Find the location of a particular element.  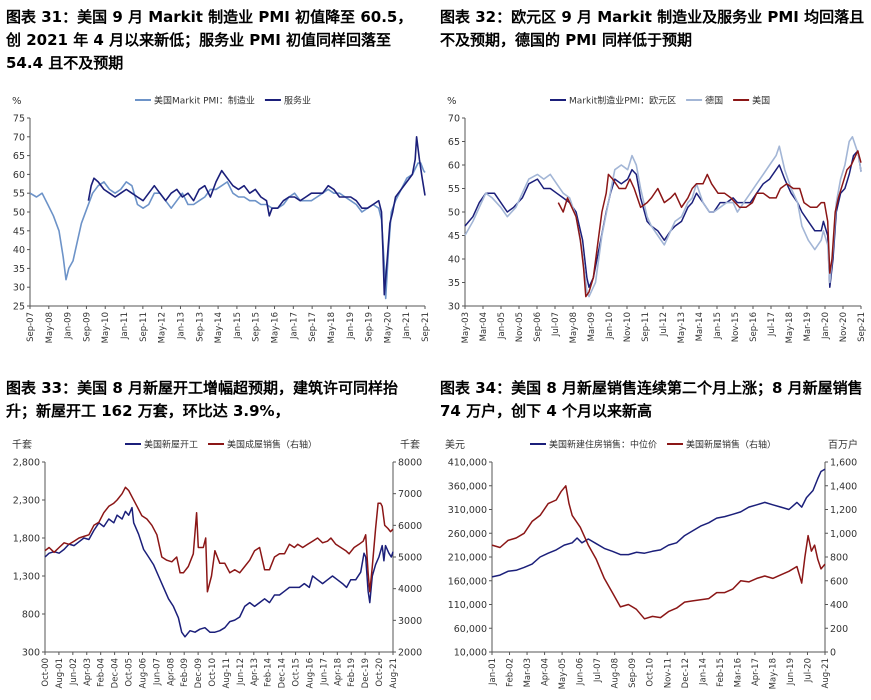

y-tick-label: 65 is located at coordinates (454, 142).